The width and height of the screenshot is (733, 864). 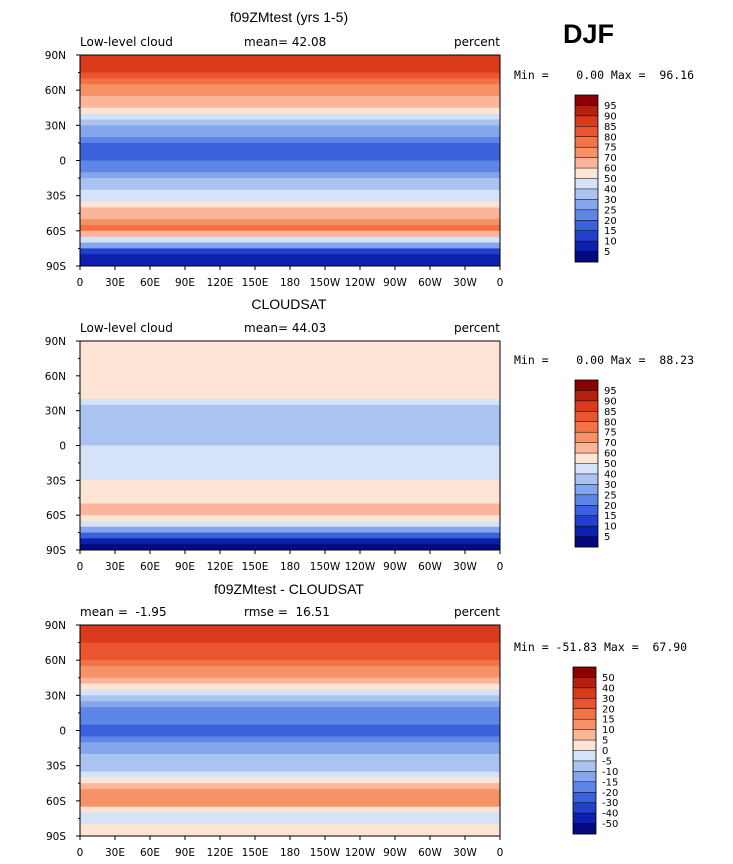 What do you see at coordinates (255, 853) in the screenshot?
I see `x-tick-label: 150E` at bounding box center [255, 853].